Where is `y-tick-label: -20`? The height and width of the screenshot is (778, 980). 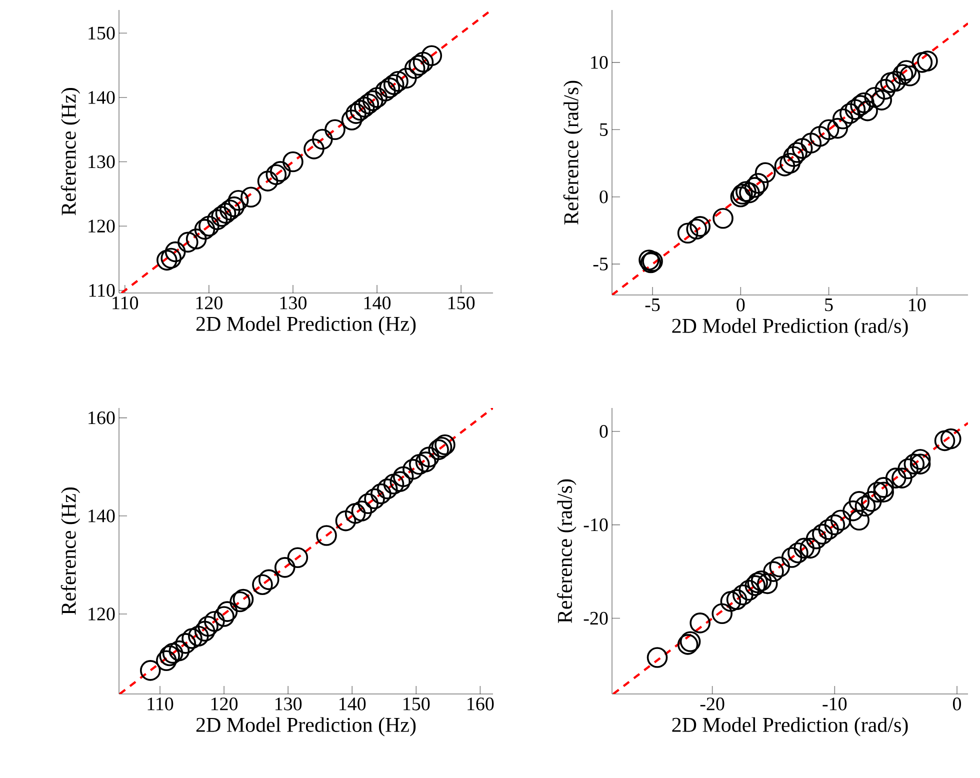 y-tick-label: -20 is located at coordinates (596, 618).